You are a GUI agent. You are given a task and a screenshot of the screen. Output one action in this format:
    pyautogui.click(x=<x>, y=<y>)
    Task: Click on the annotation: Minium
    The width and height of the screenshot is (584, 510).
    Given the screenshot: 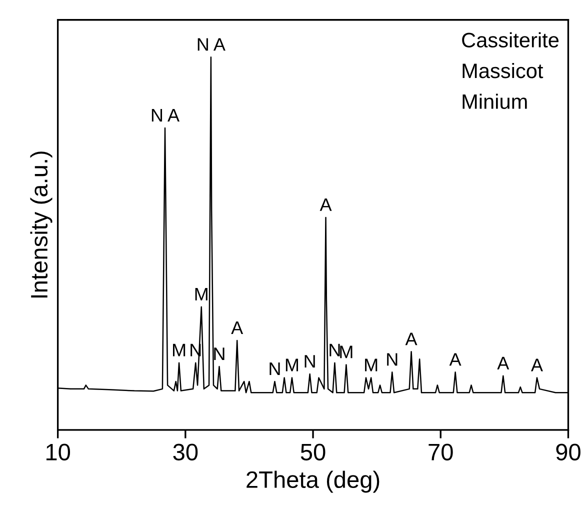 What is the action you would take?
    pyautogui.click(x=494, y=101)
    